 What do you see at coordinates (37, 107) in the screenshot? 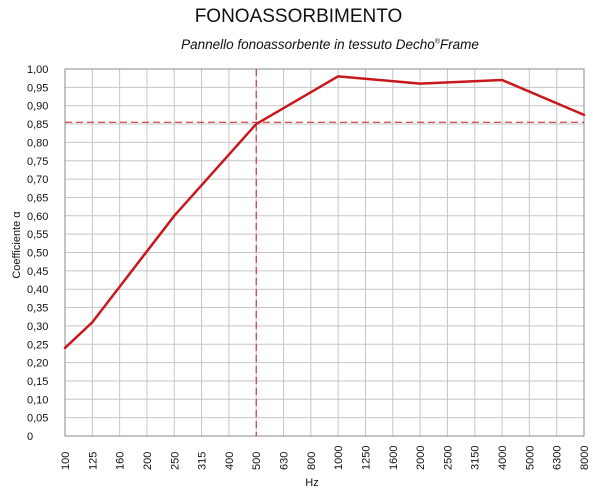
I see `y-tick-18: 0,90` at bounding box center [37, 107].